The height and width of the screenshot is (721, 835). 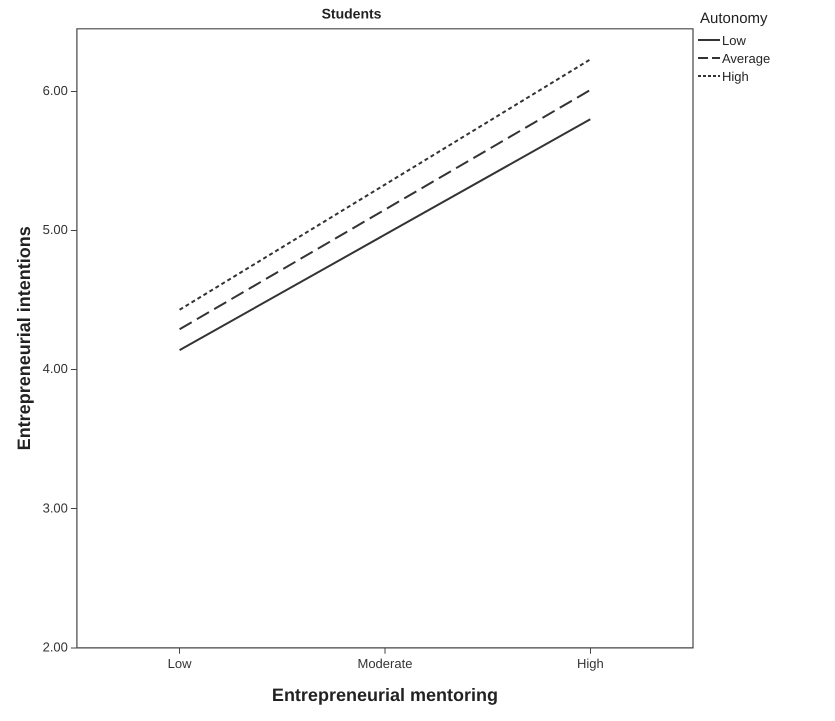 I want to click on x-axis-title: Entrepreneurial mentoring, so click(x=385, y=695).